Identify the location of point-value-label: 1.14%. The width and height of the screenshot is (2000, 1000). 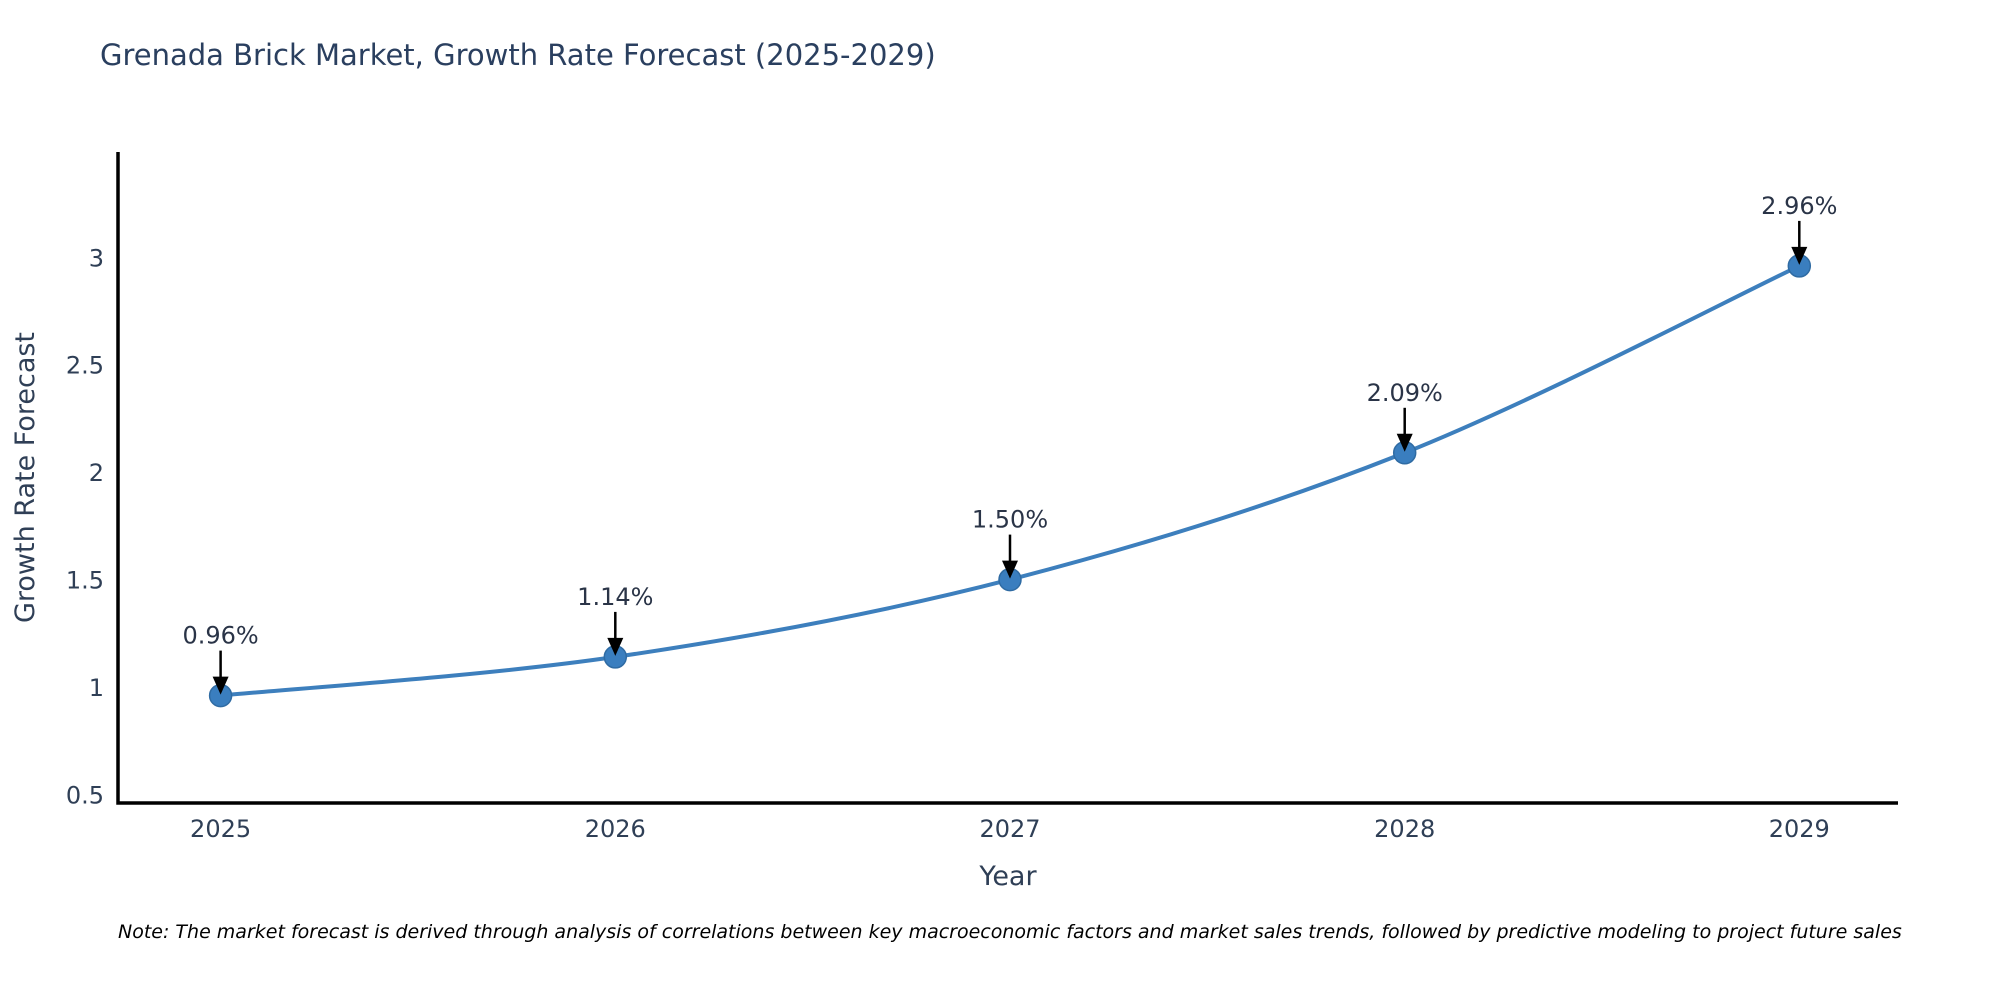
(615, 597).